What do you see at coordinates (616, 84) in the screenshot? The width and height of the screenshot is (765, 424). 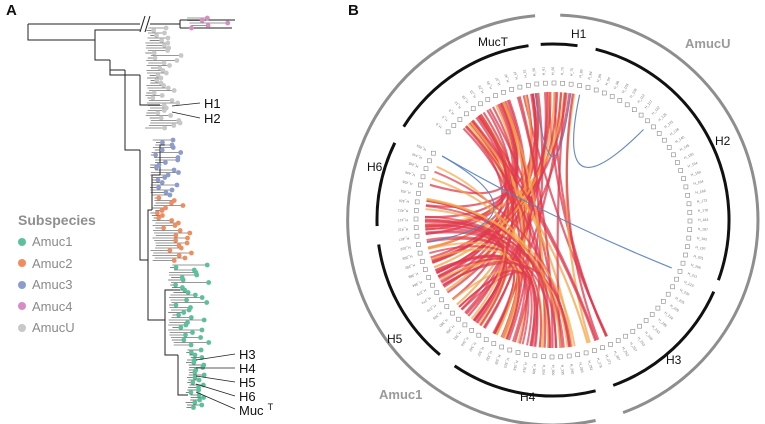 I see `tick-label: H_98` at bounding box center [616, 84].